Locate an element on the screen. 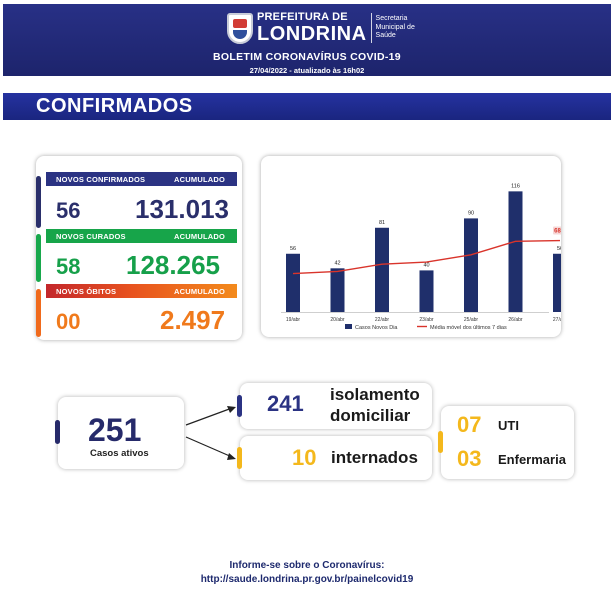 The image size is (614, 611). isolation-count: 241 is located at coordinates (285, 403).